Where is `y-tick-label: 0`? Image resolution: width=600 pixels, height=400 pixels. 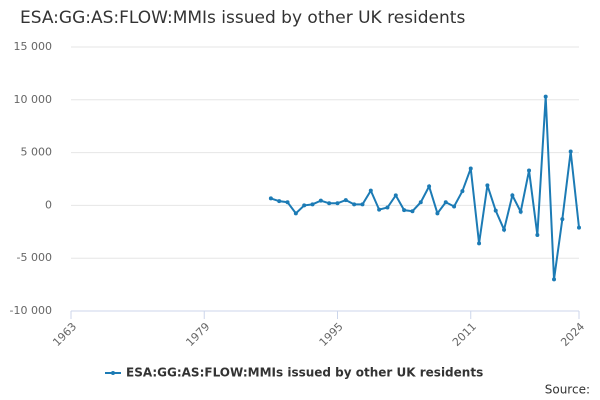
y-tick-label: 0 is located at coordinates (48, 204).